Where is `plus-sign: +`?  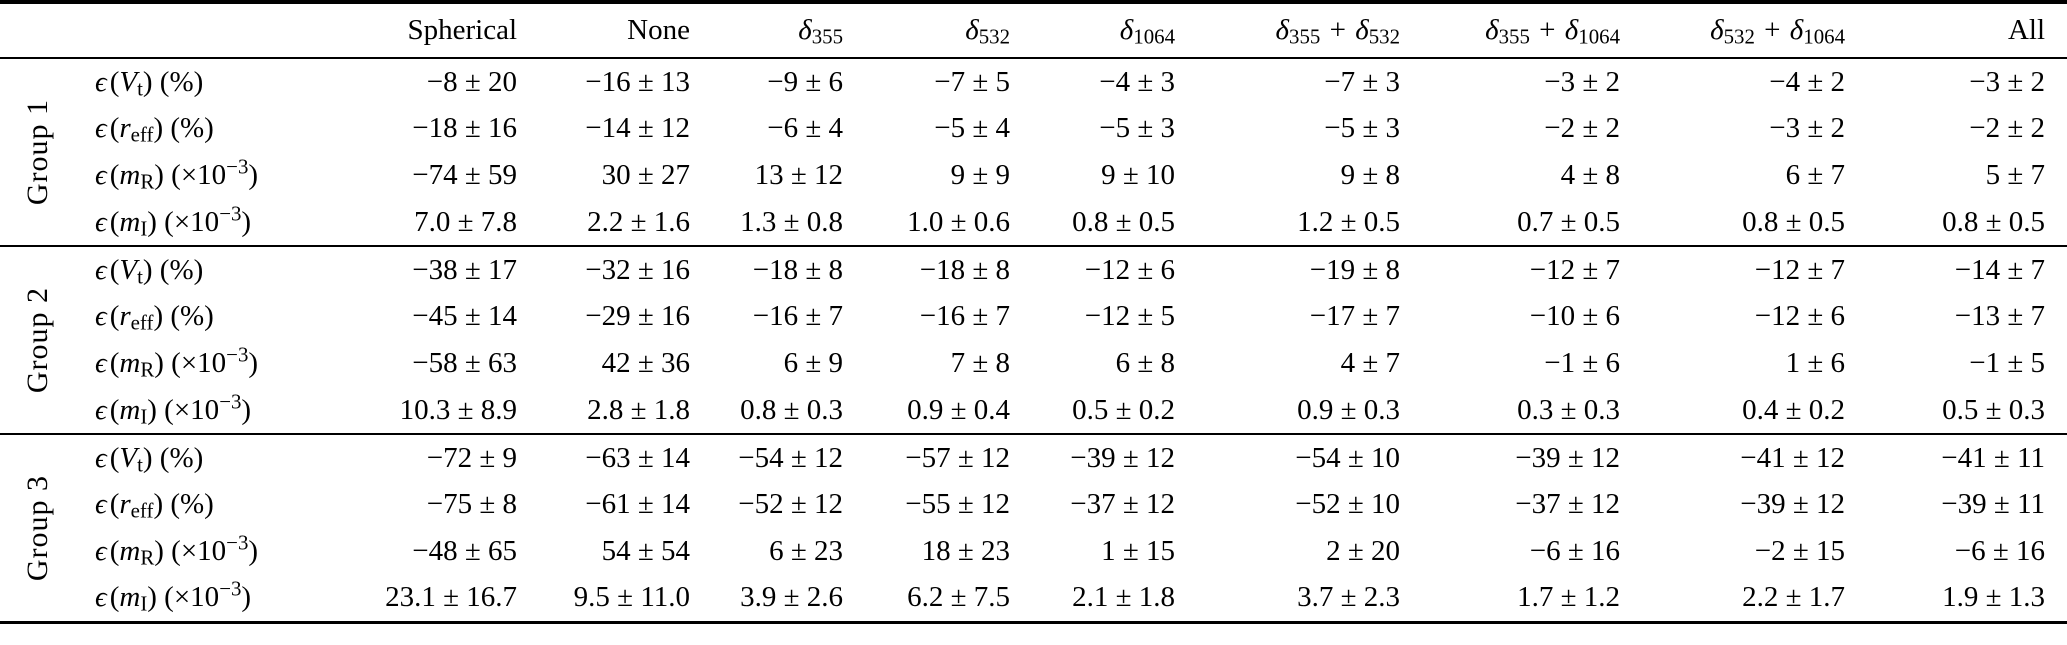 plus-sign: + is located at coordinates (1338, 30).